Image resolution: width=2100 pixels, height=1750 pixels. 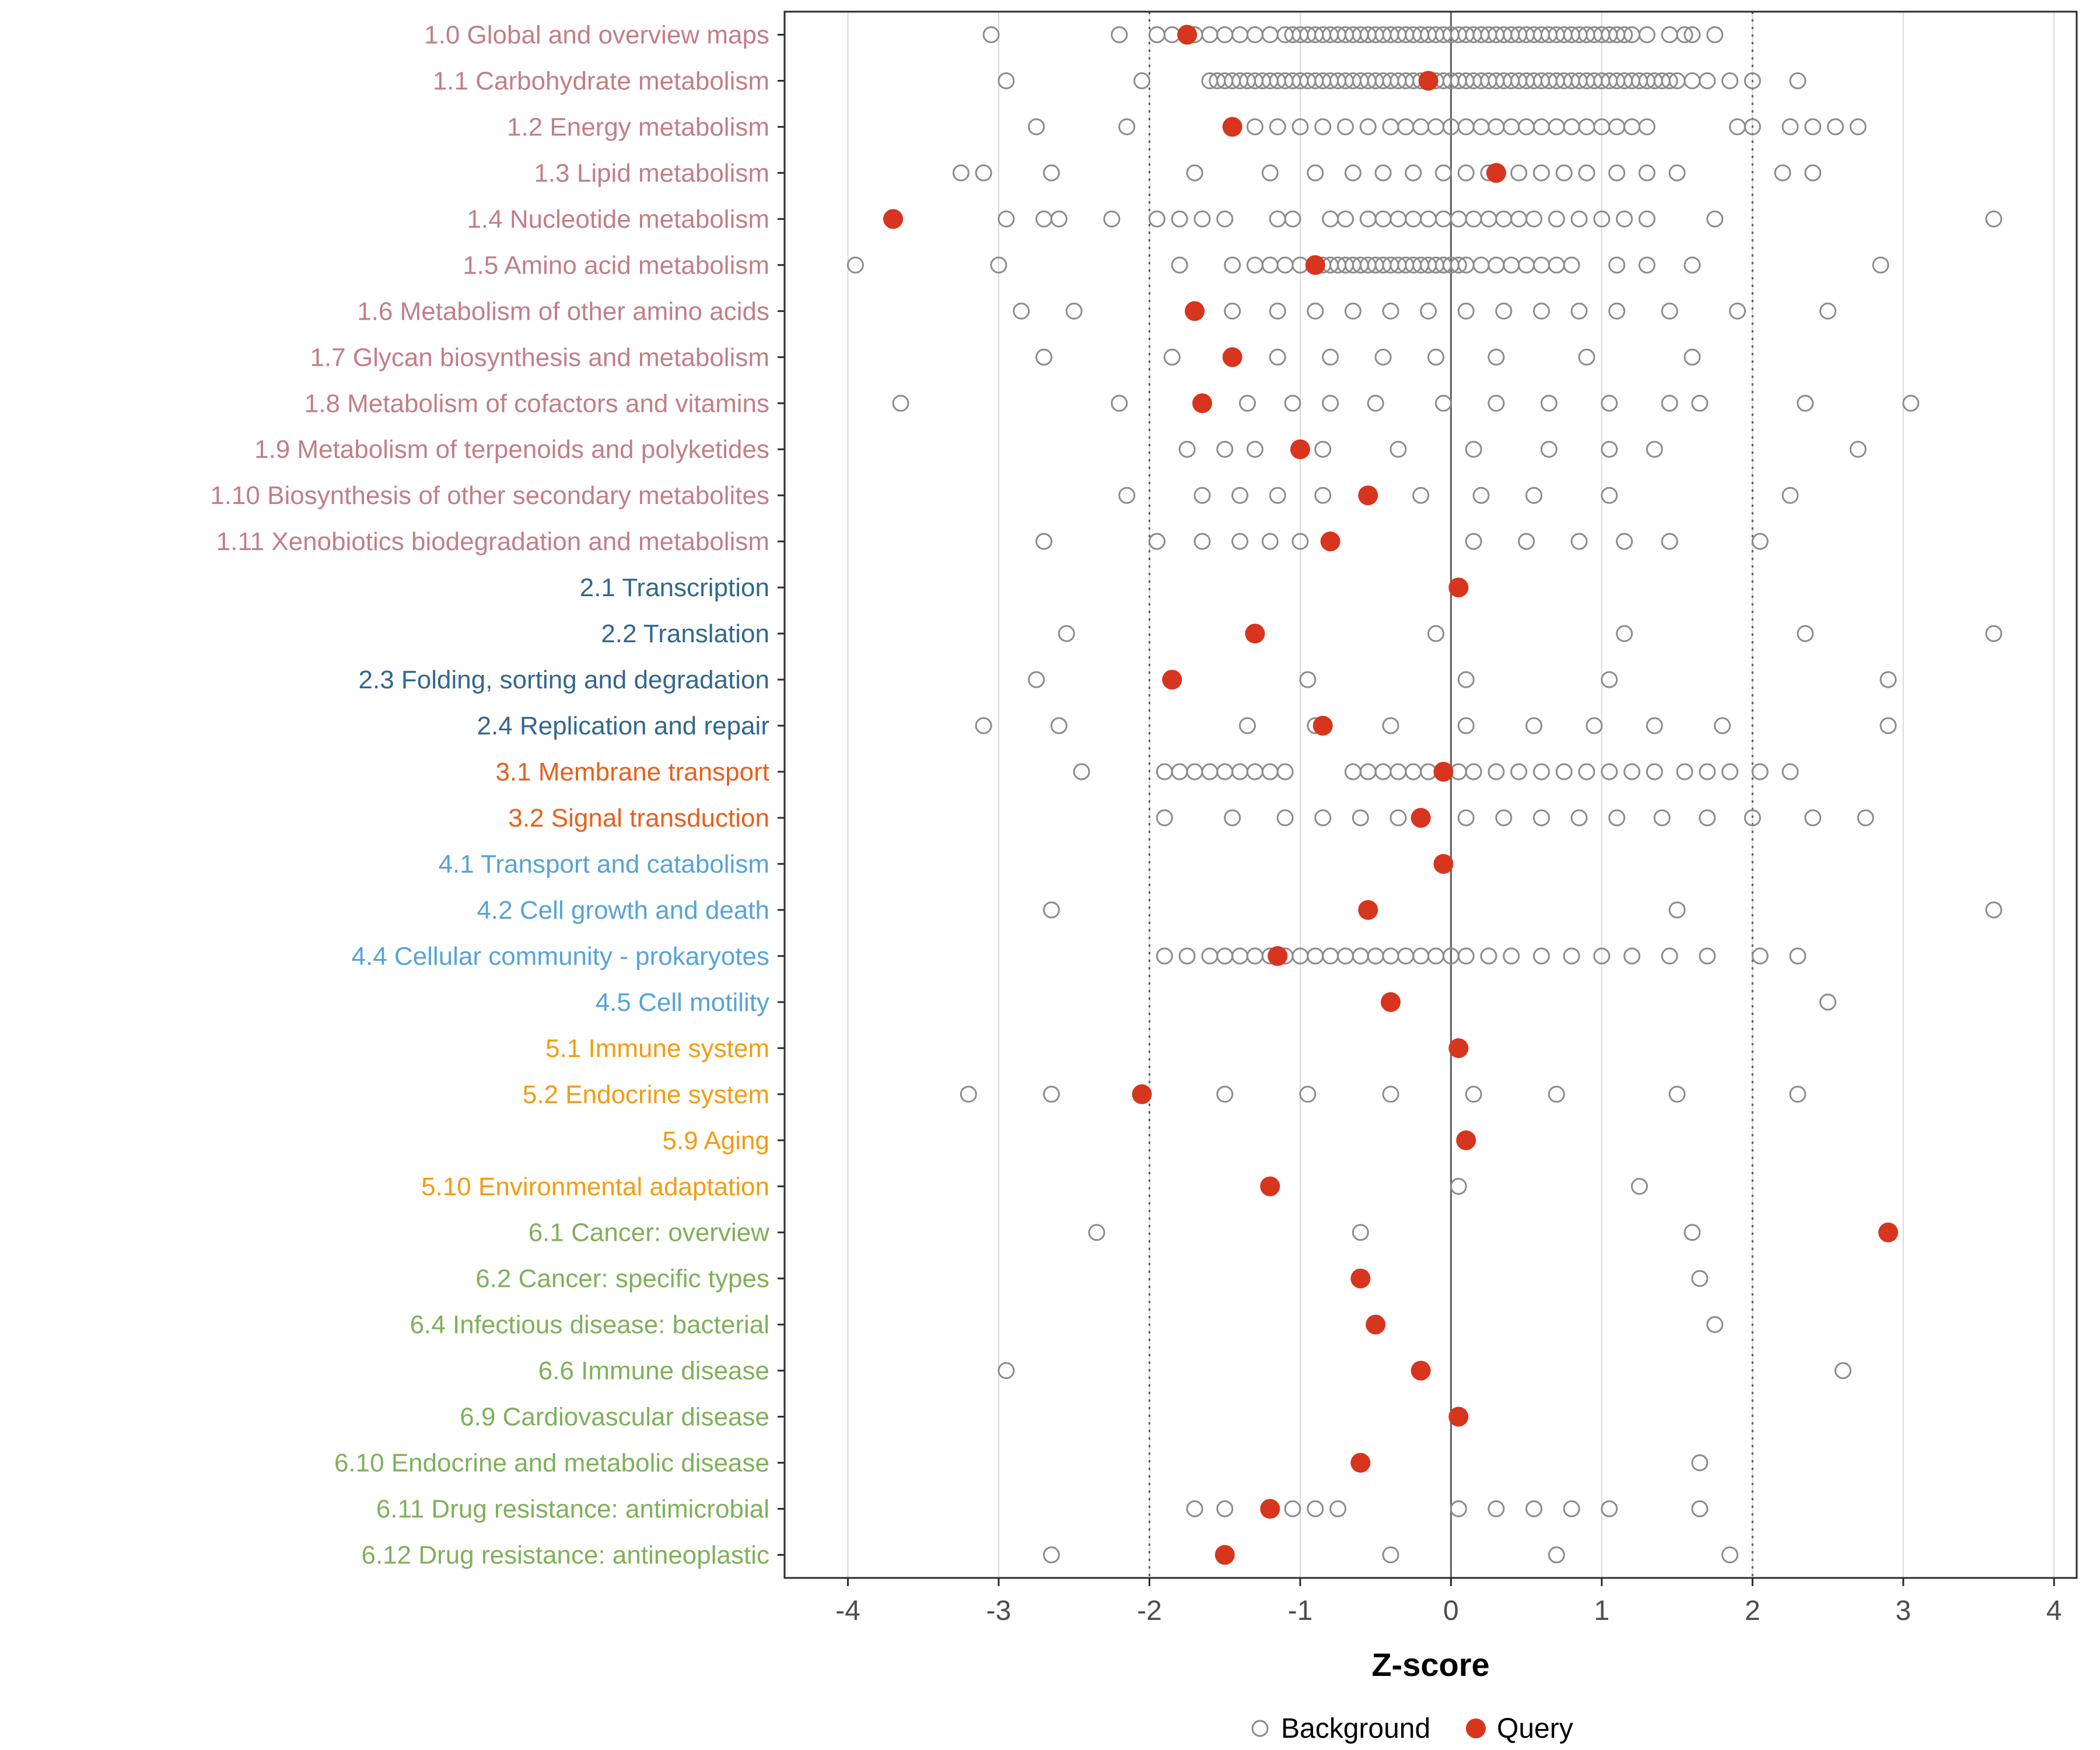 What do you see at coordinates (622, 1279) in the screenshot?
I see `category-label: 6.2 Cancer: specific types` at bounding box center [622, 1279].